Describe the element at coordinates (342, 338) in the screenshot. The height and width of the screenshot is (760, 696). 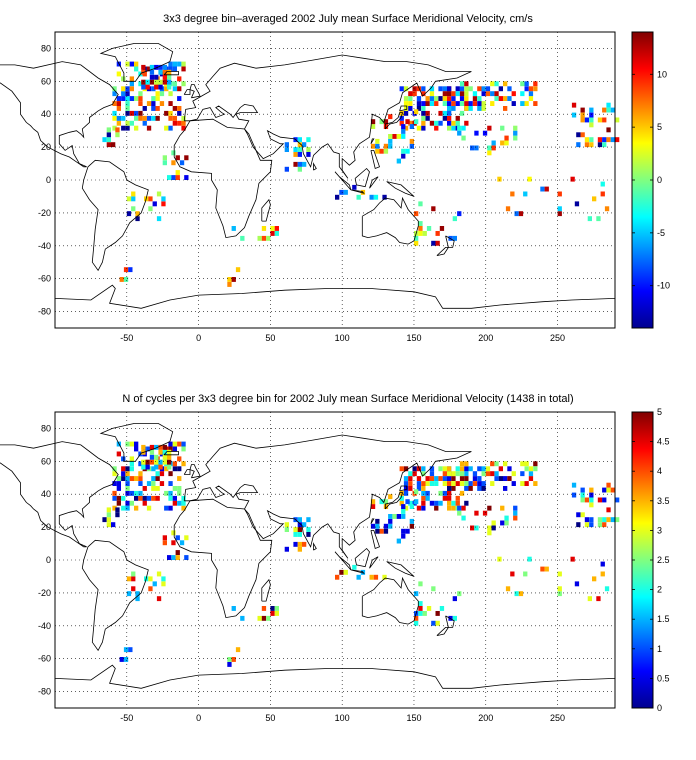
I see `x-tick-label: 100` at that location.